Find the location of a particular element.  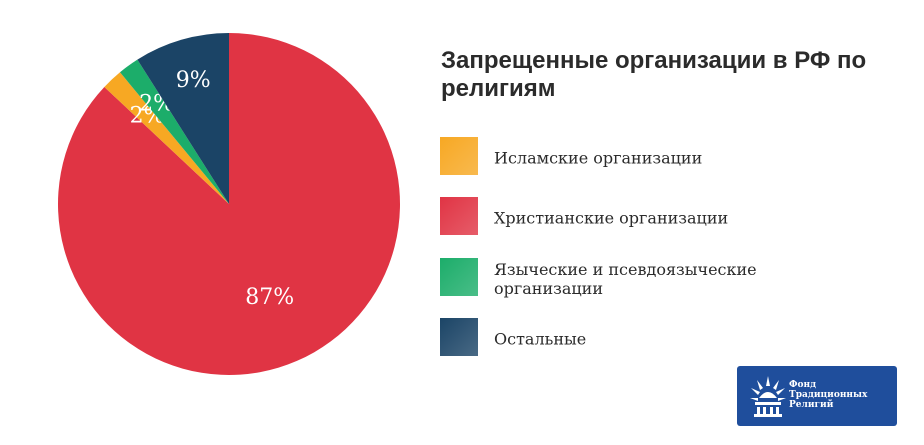

legend-item-christian: Христианские организации is located at coordinates (650, 218).